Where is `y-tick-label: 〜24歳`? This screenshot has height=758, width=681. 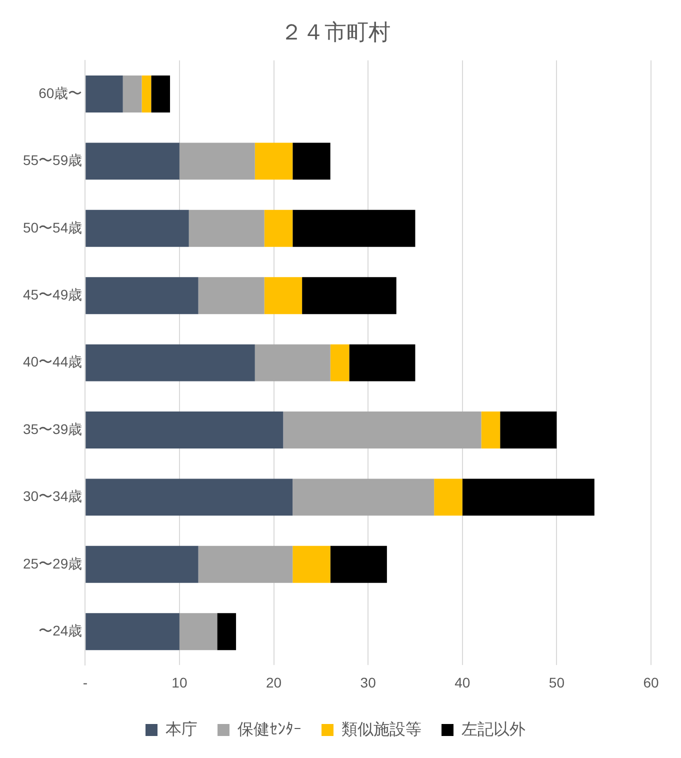 y-tick-label: 〜24歳 is located at coordinates (60, 630).